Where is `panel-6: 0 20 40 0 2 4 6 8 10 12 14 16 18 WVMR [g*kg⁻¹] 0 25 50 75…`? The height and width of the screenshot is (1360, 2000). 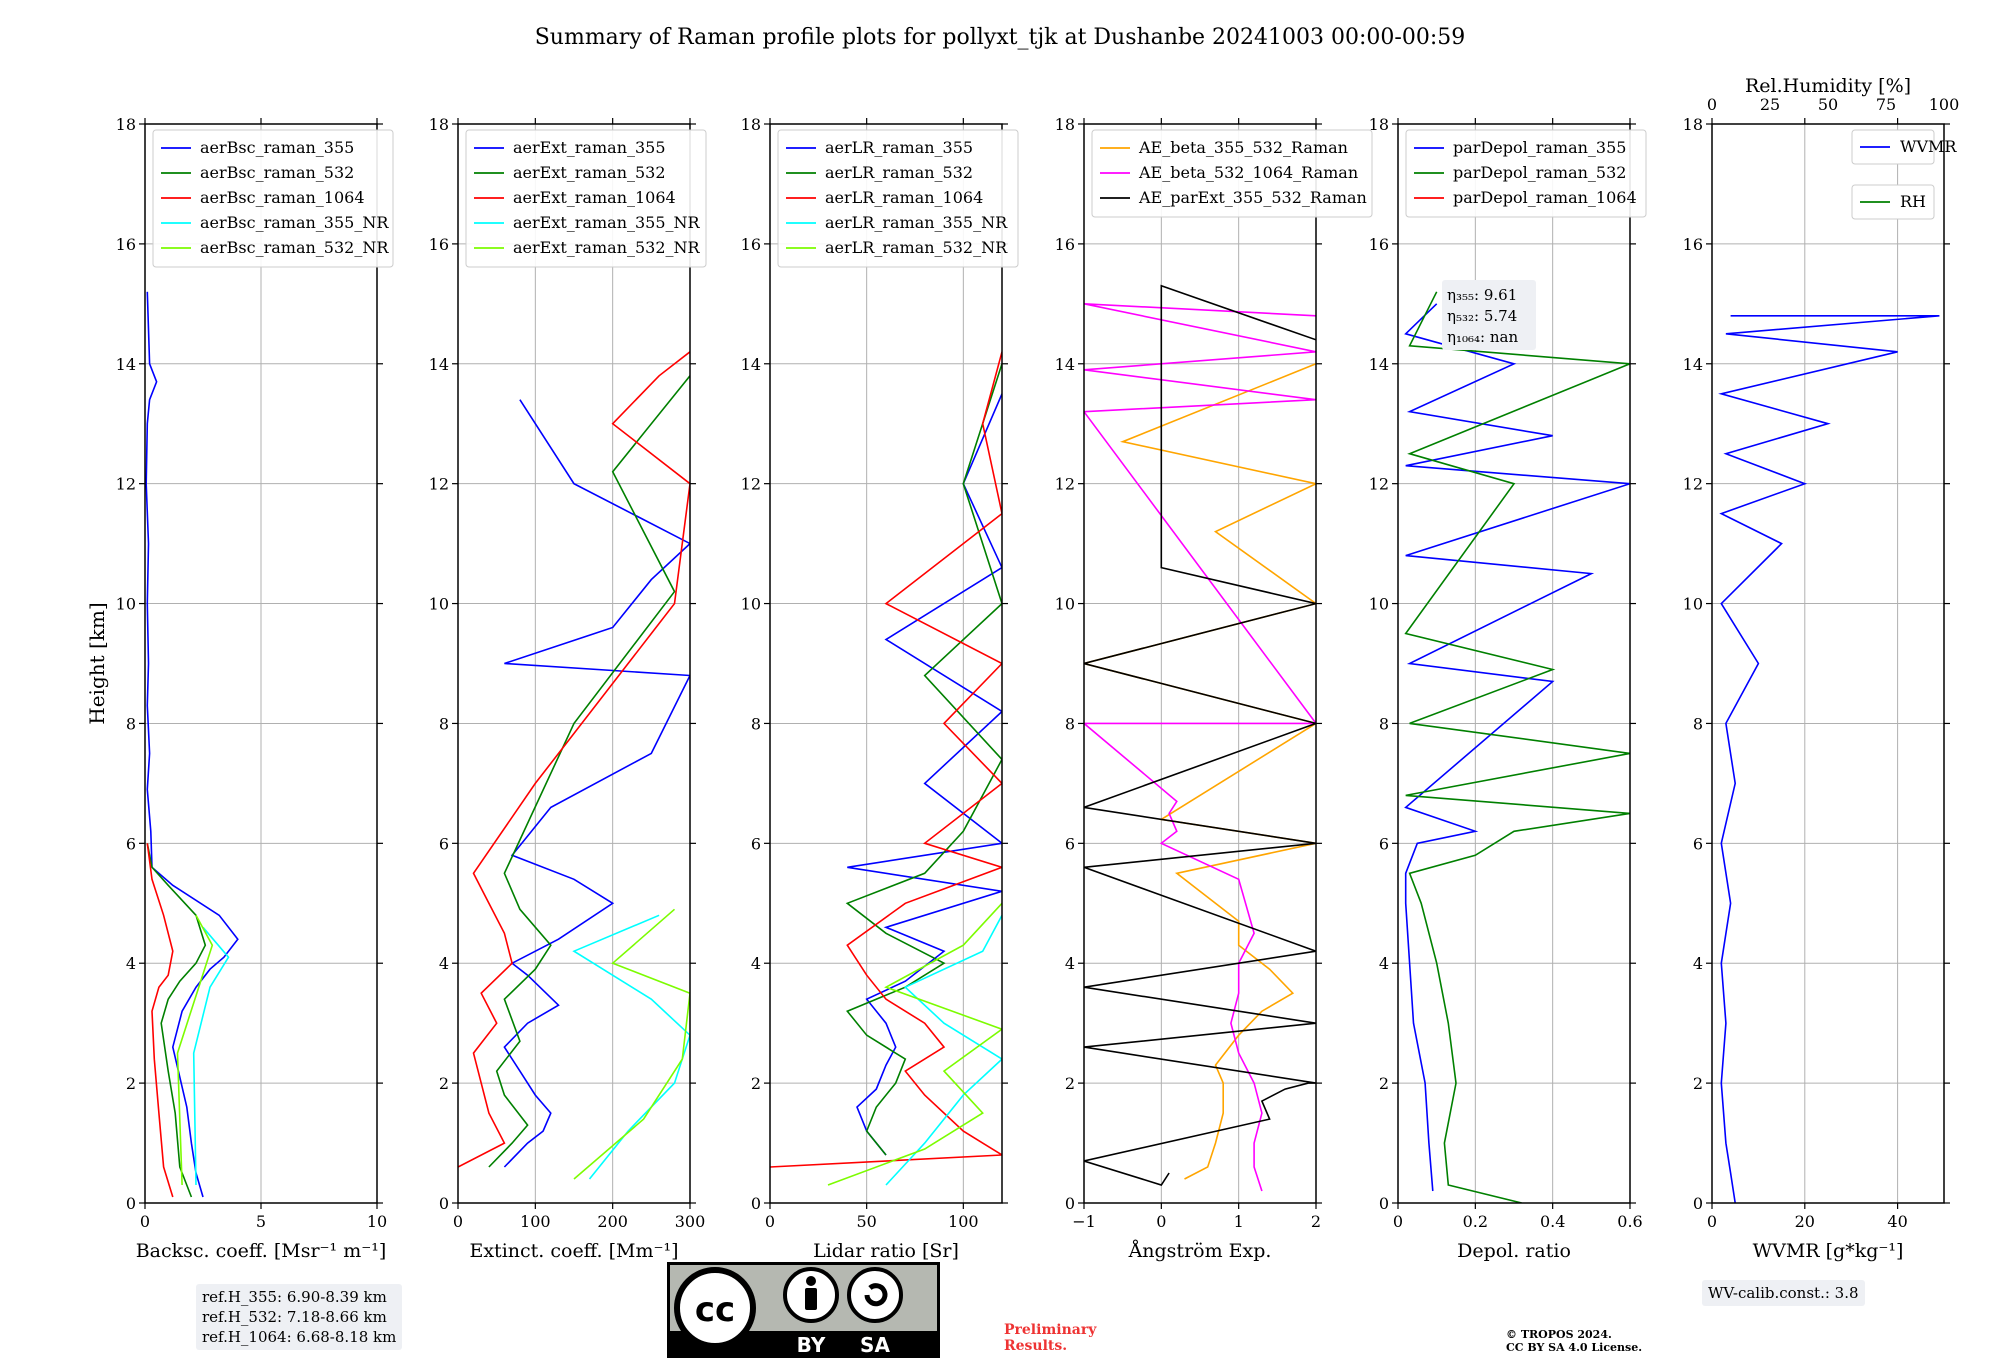
panel-6: 0 20 40 0 2 4 6 8 10 12 14 16 18 WVMR [g*kg⁻¹] 0 25 50 75… is located at coordinates (1821, 668).